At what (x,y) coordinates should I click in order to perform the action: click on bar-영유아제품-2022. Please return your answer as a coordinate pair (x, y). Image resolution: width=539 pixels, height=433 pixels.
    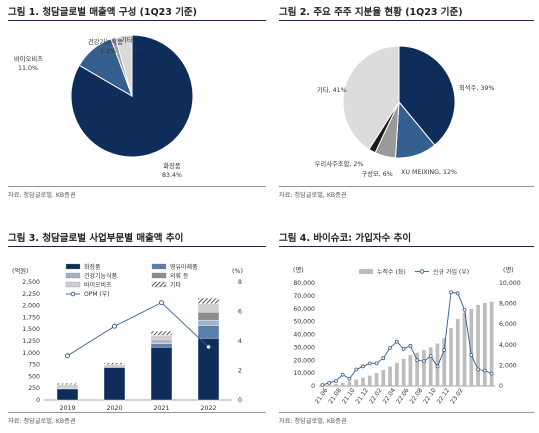
    Looking at the image, I should click on (208, 332).